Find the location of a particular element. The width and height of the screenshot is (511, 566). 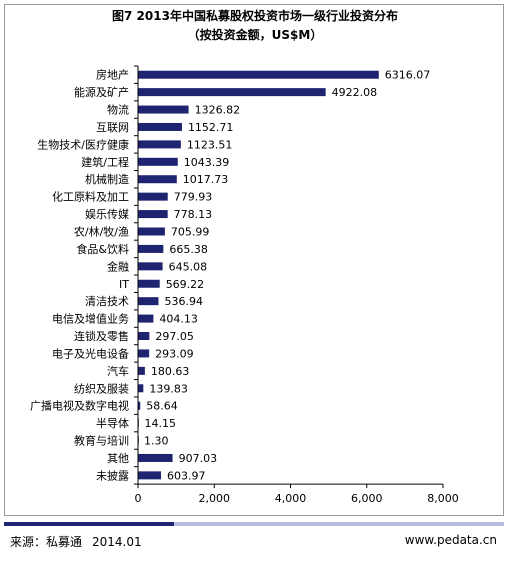

source-date: 2014.01 is located at coordinates (117, 542).